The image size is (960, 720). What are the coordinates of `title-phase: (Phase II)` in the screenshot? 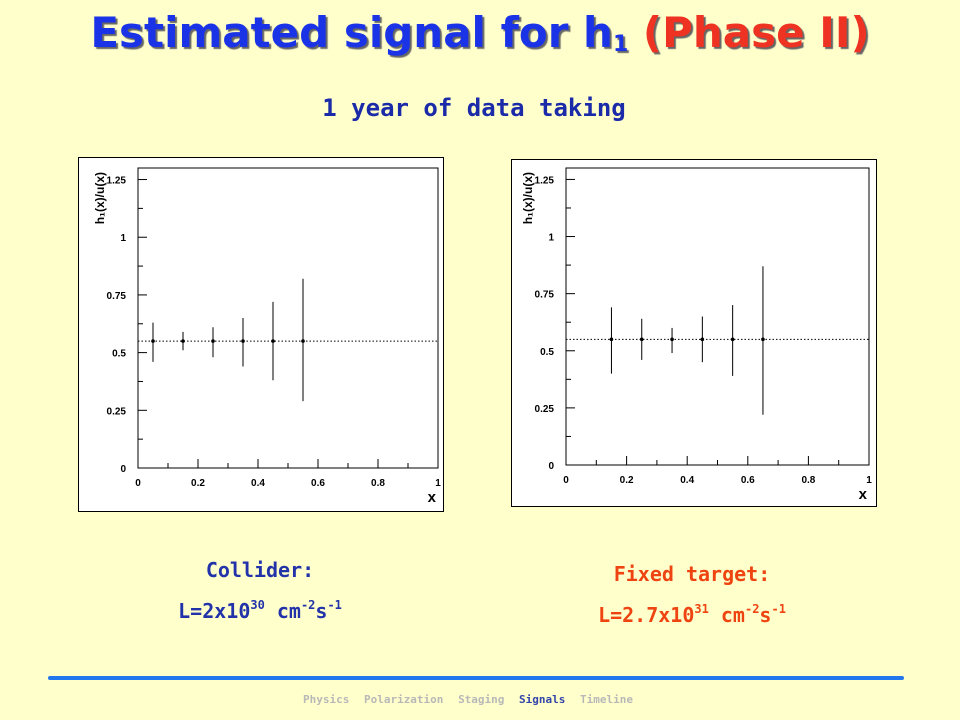 It's located at (756, 32).